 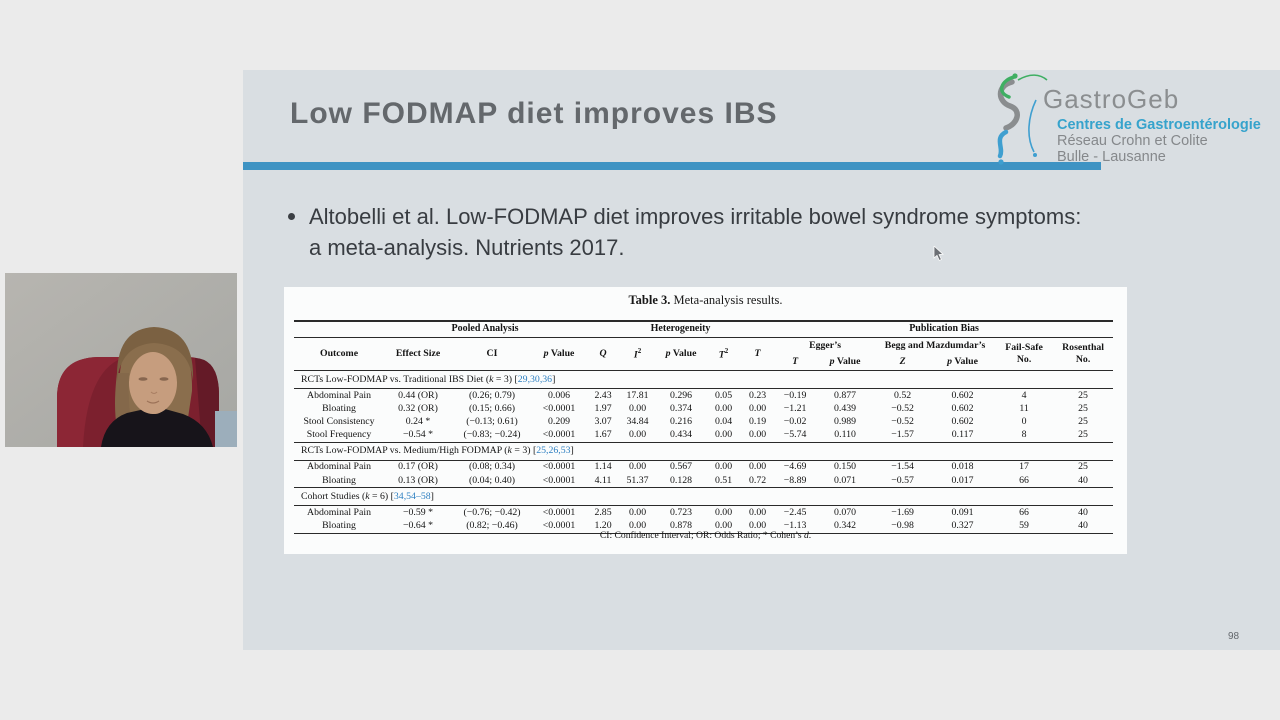 What do you see at coordinates (1024, 395) in the screenshot?
I see `table-cell: 4` at bounding box center [1024, 395].